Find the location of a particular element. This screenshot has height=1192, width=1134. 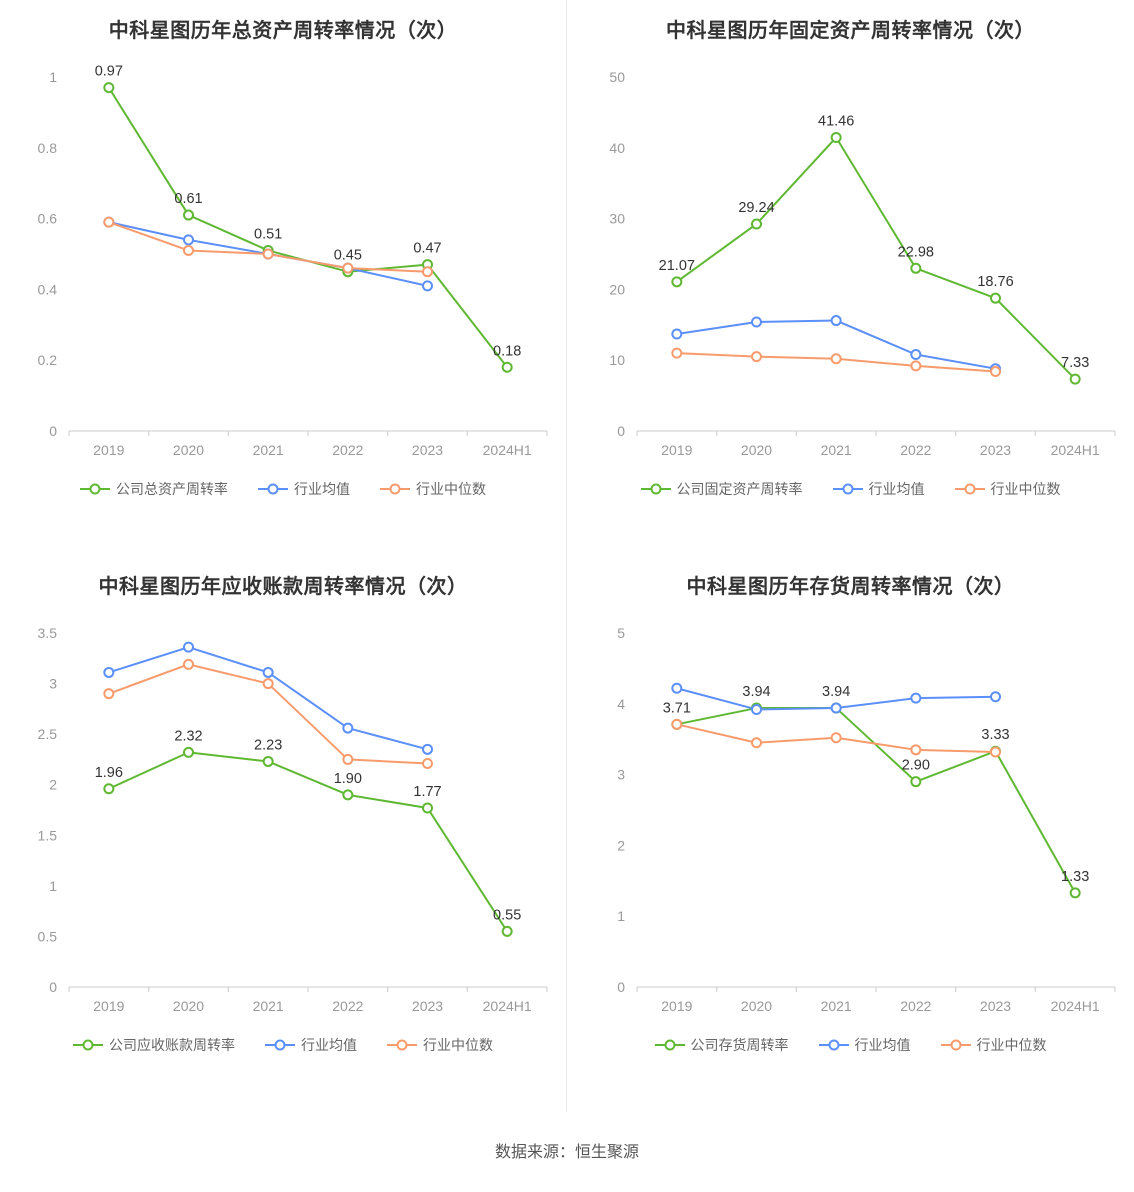

svg-text: 22.98 is located at coordinates (915, 252).